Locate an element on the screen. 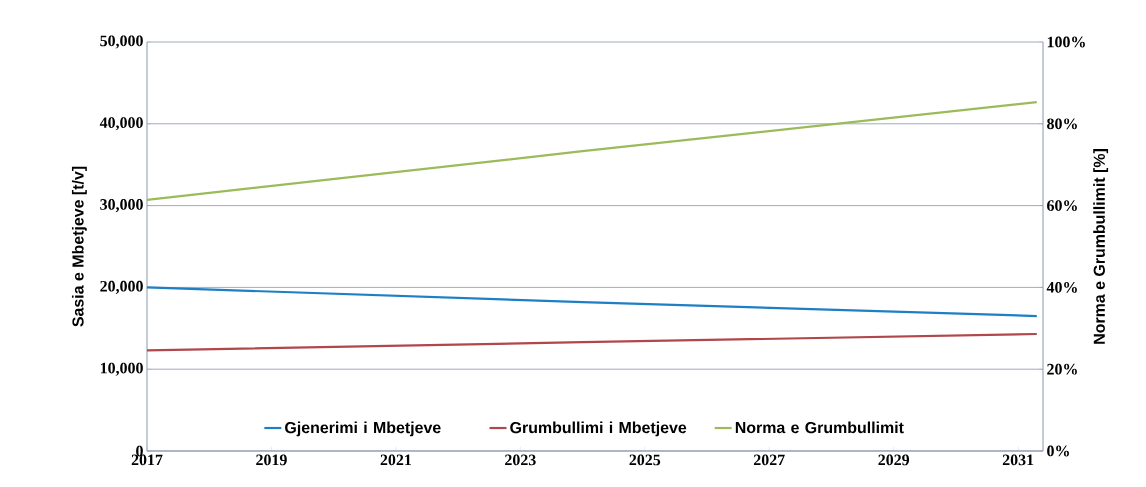  y-tick-label: 20,000 is located at coordinates (121, 287).